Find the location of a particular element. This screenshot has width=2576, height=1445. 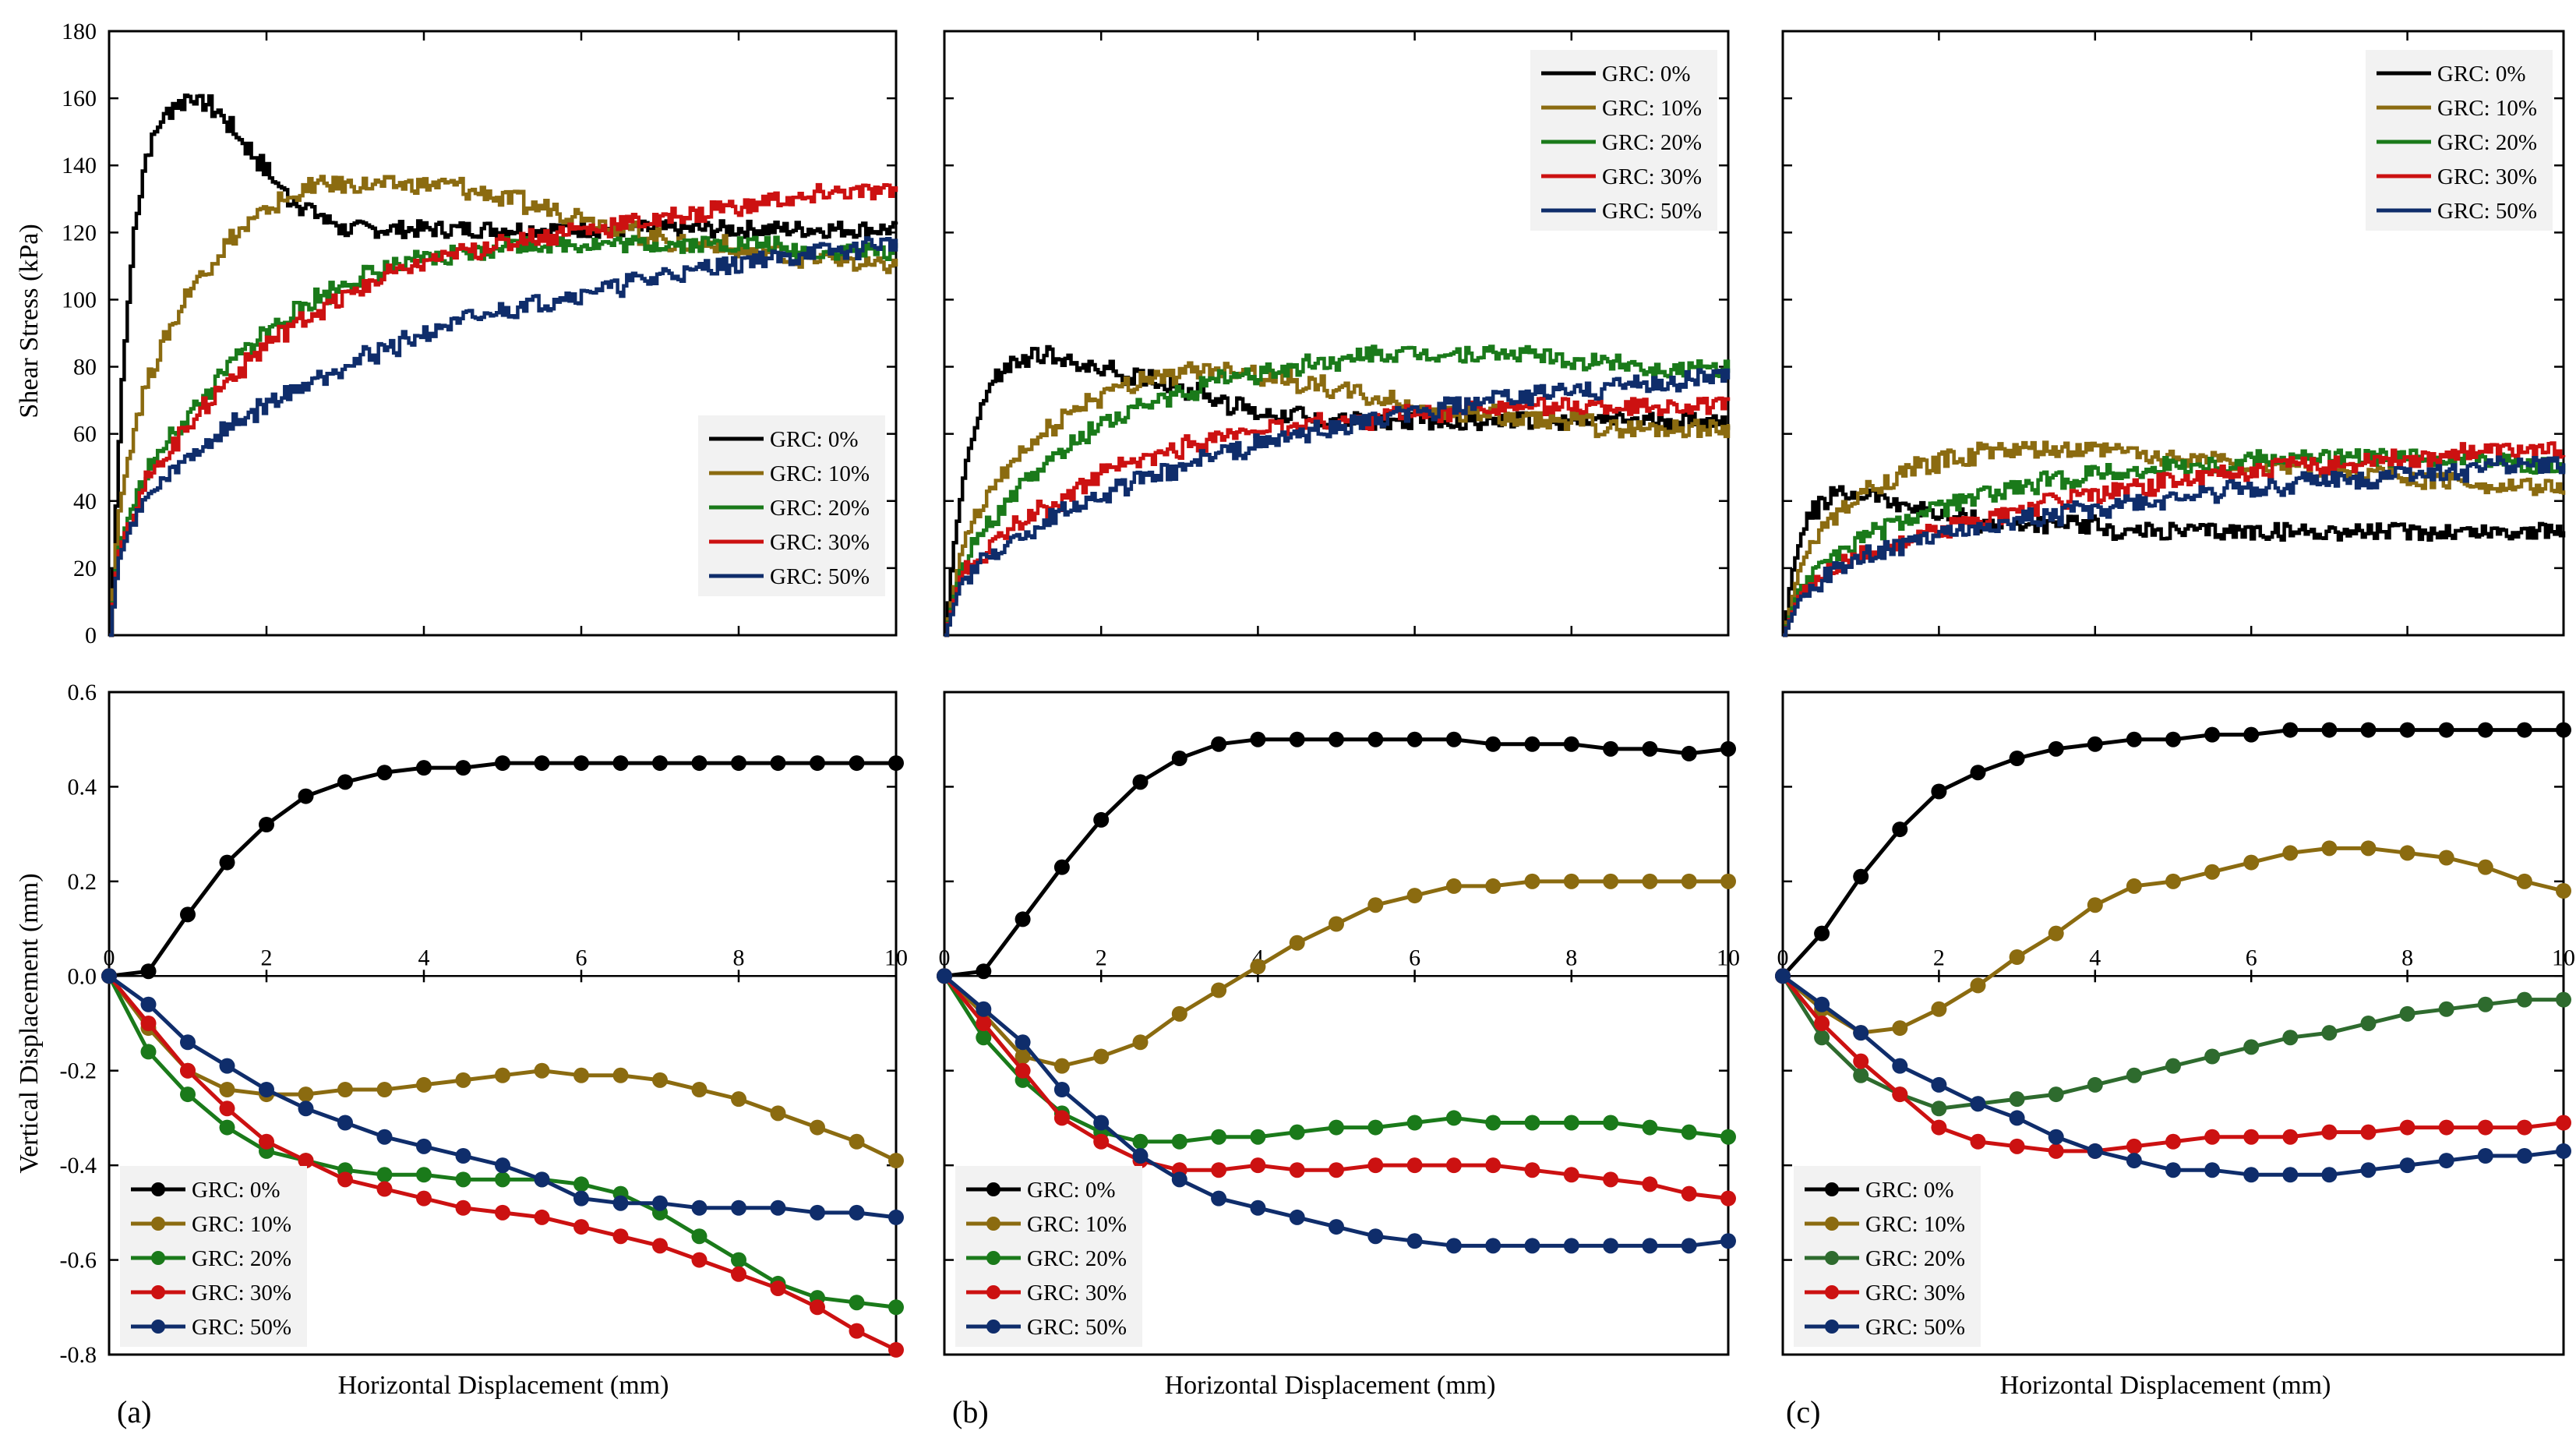

y-tick-label: 180 is located at coordinates (79, 31).